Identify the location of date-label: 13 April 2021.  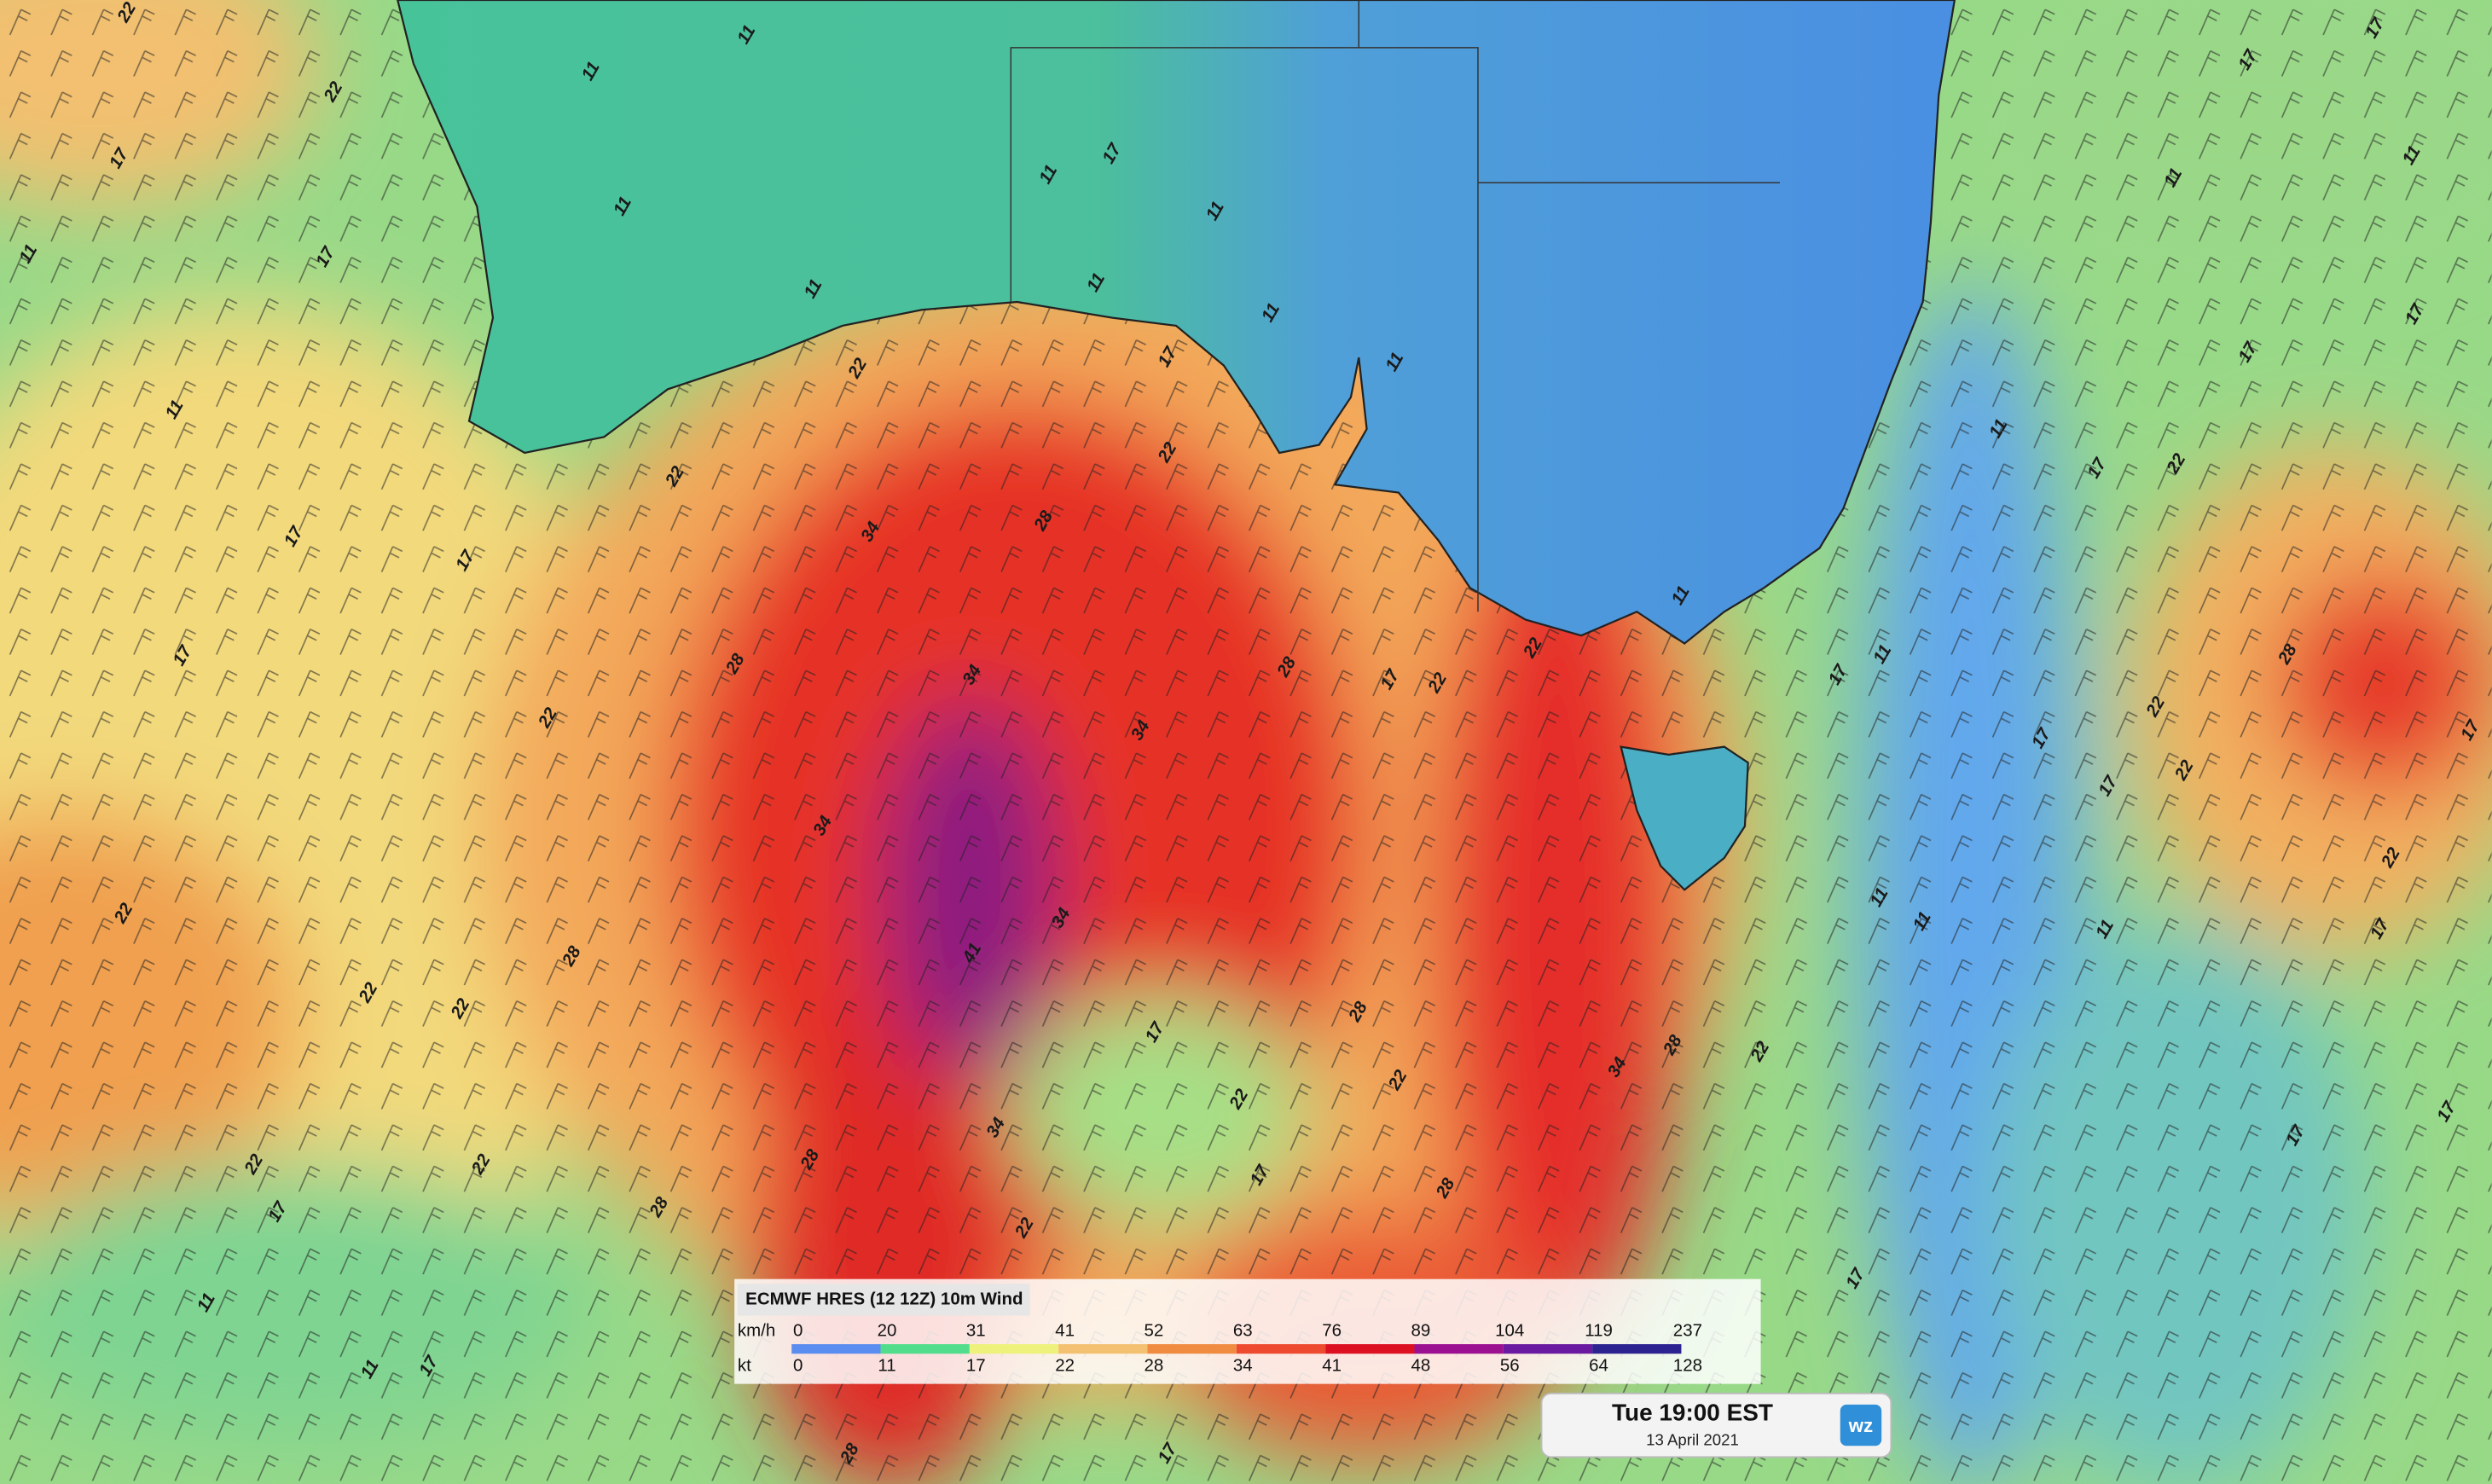
(1692, 1440).